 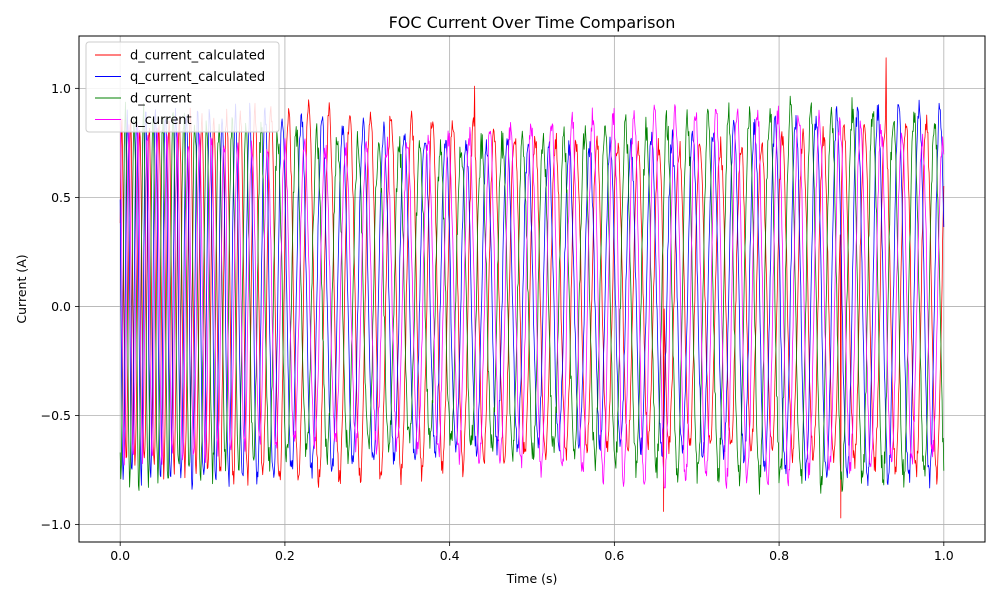 What do you see at coordinates (161, 99) in the screenshot?
I see `legend-label: d_current` at bounding box center [161, 99].